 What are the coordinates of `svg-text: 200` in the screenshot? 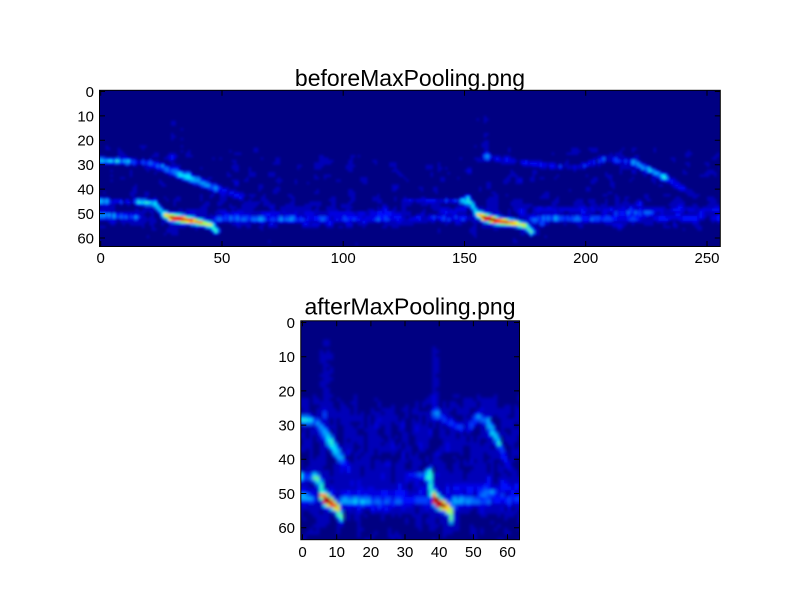 It's located at (585, 258).